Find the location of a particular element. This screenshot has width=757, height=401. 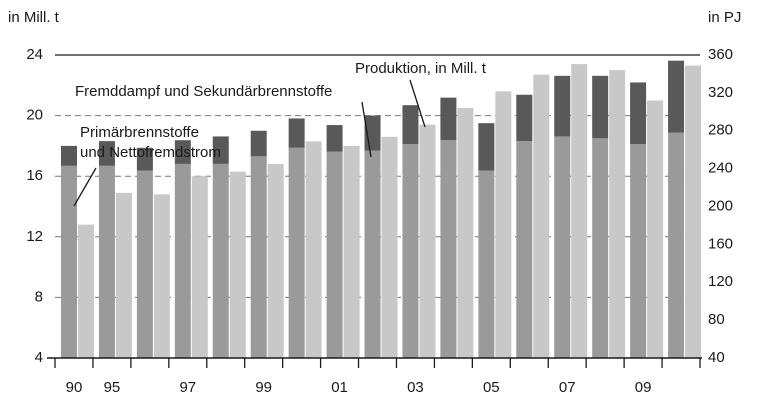

x-tick-label: 99 is located at coordinates (263, 387).